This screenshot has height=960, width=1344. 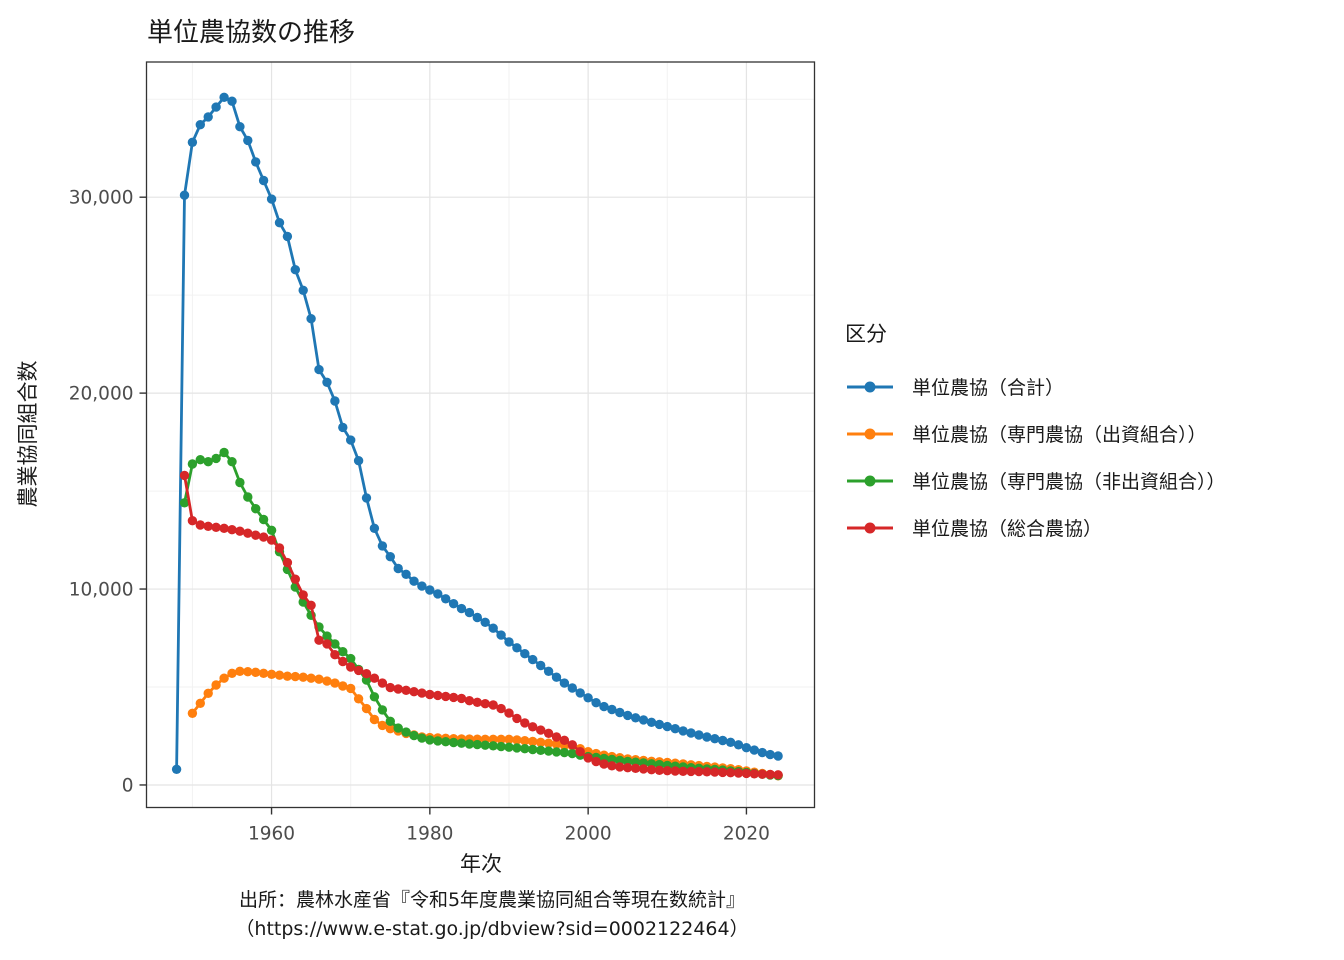 What do you see at coordinates (429, 834) in the screenshot?
I see `x-tick-label: 1980` at bounding box center [429, 834].